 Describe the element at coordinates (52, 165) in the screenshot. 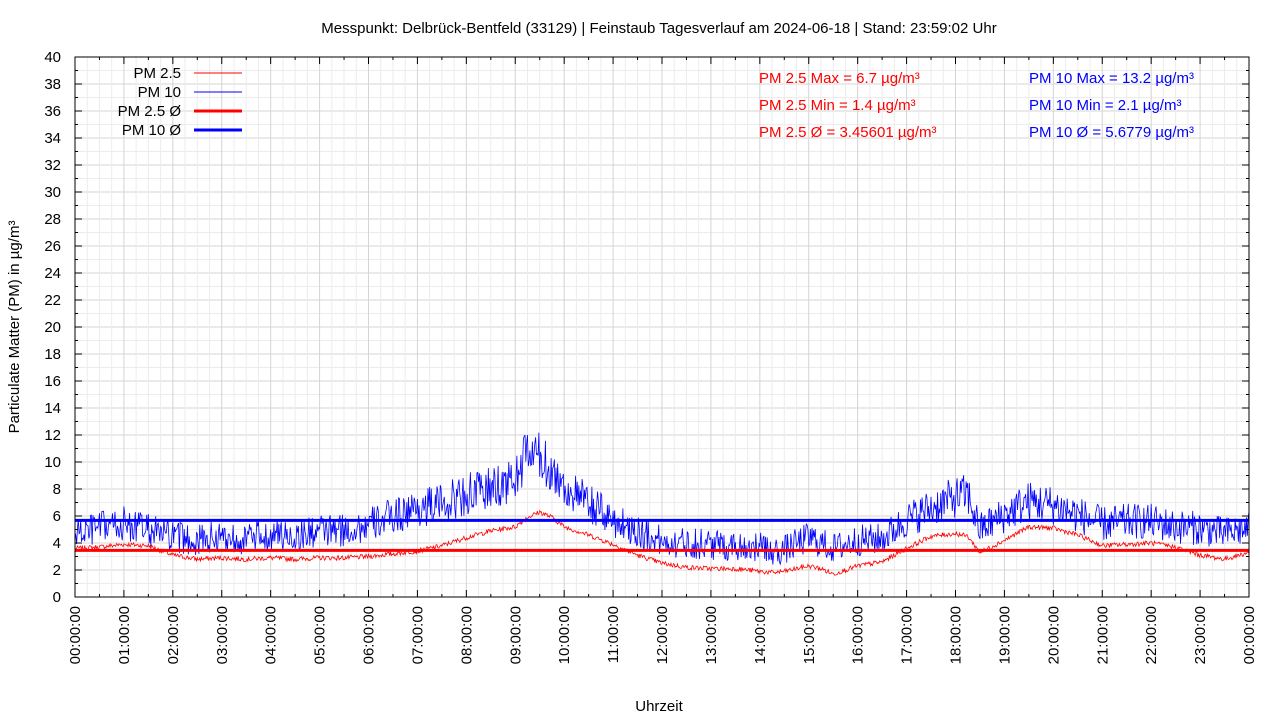

I see `y-tick-label: 32` at that location.